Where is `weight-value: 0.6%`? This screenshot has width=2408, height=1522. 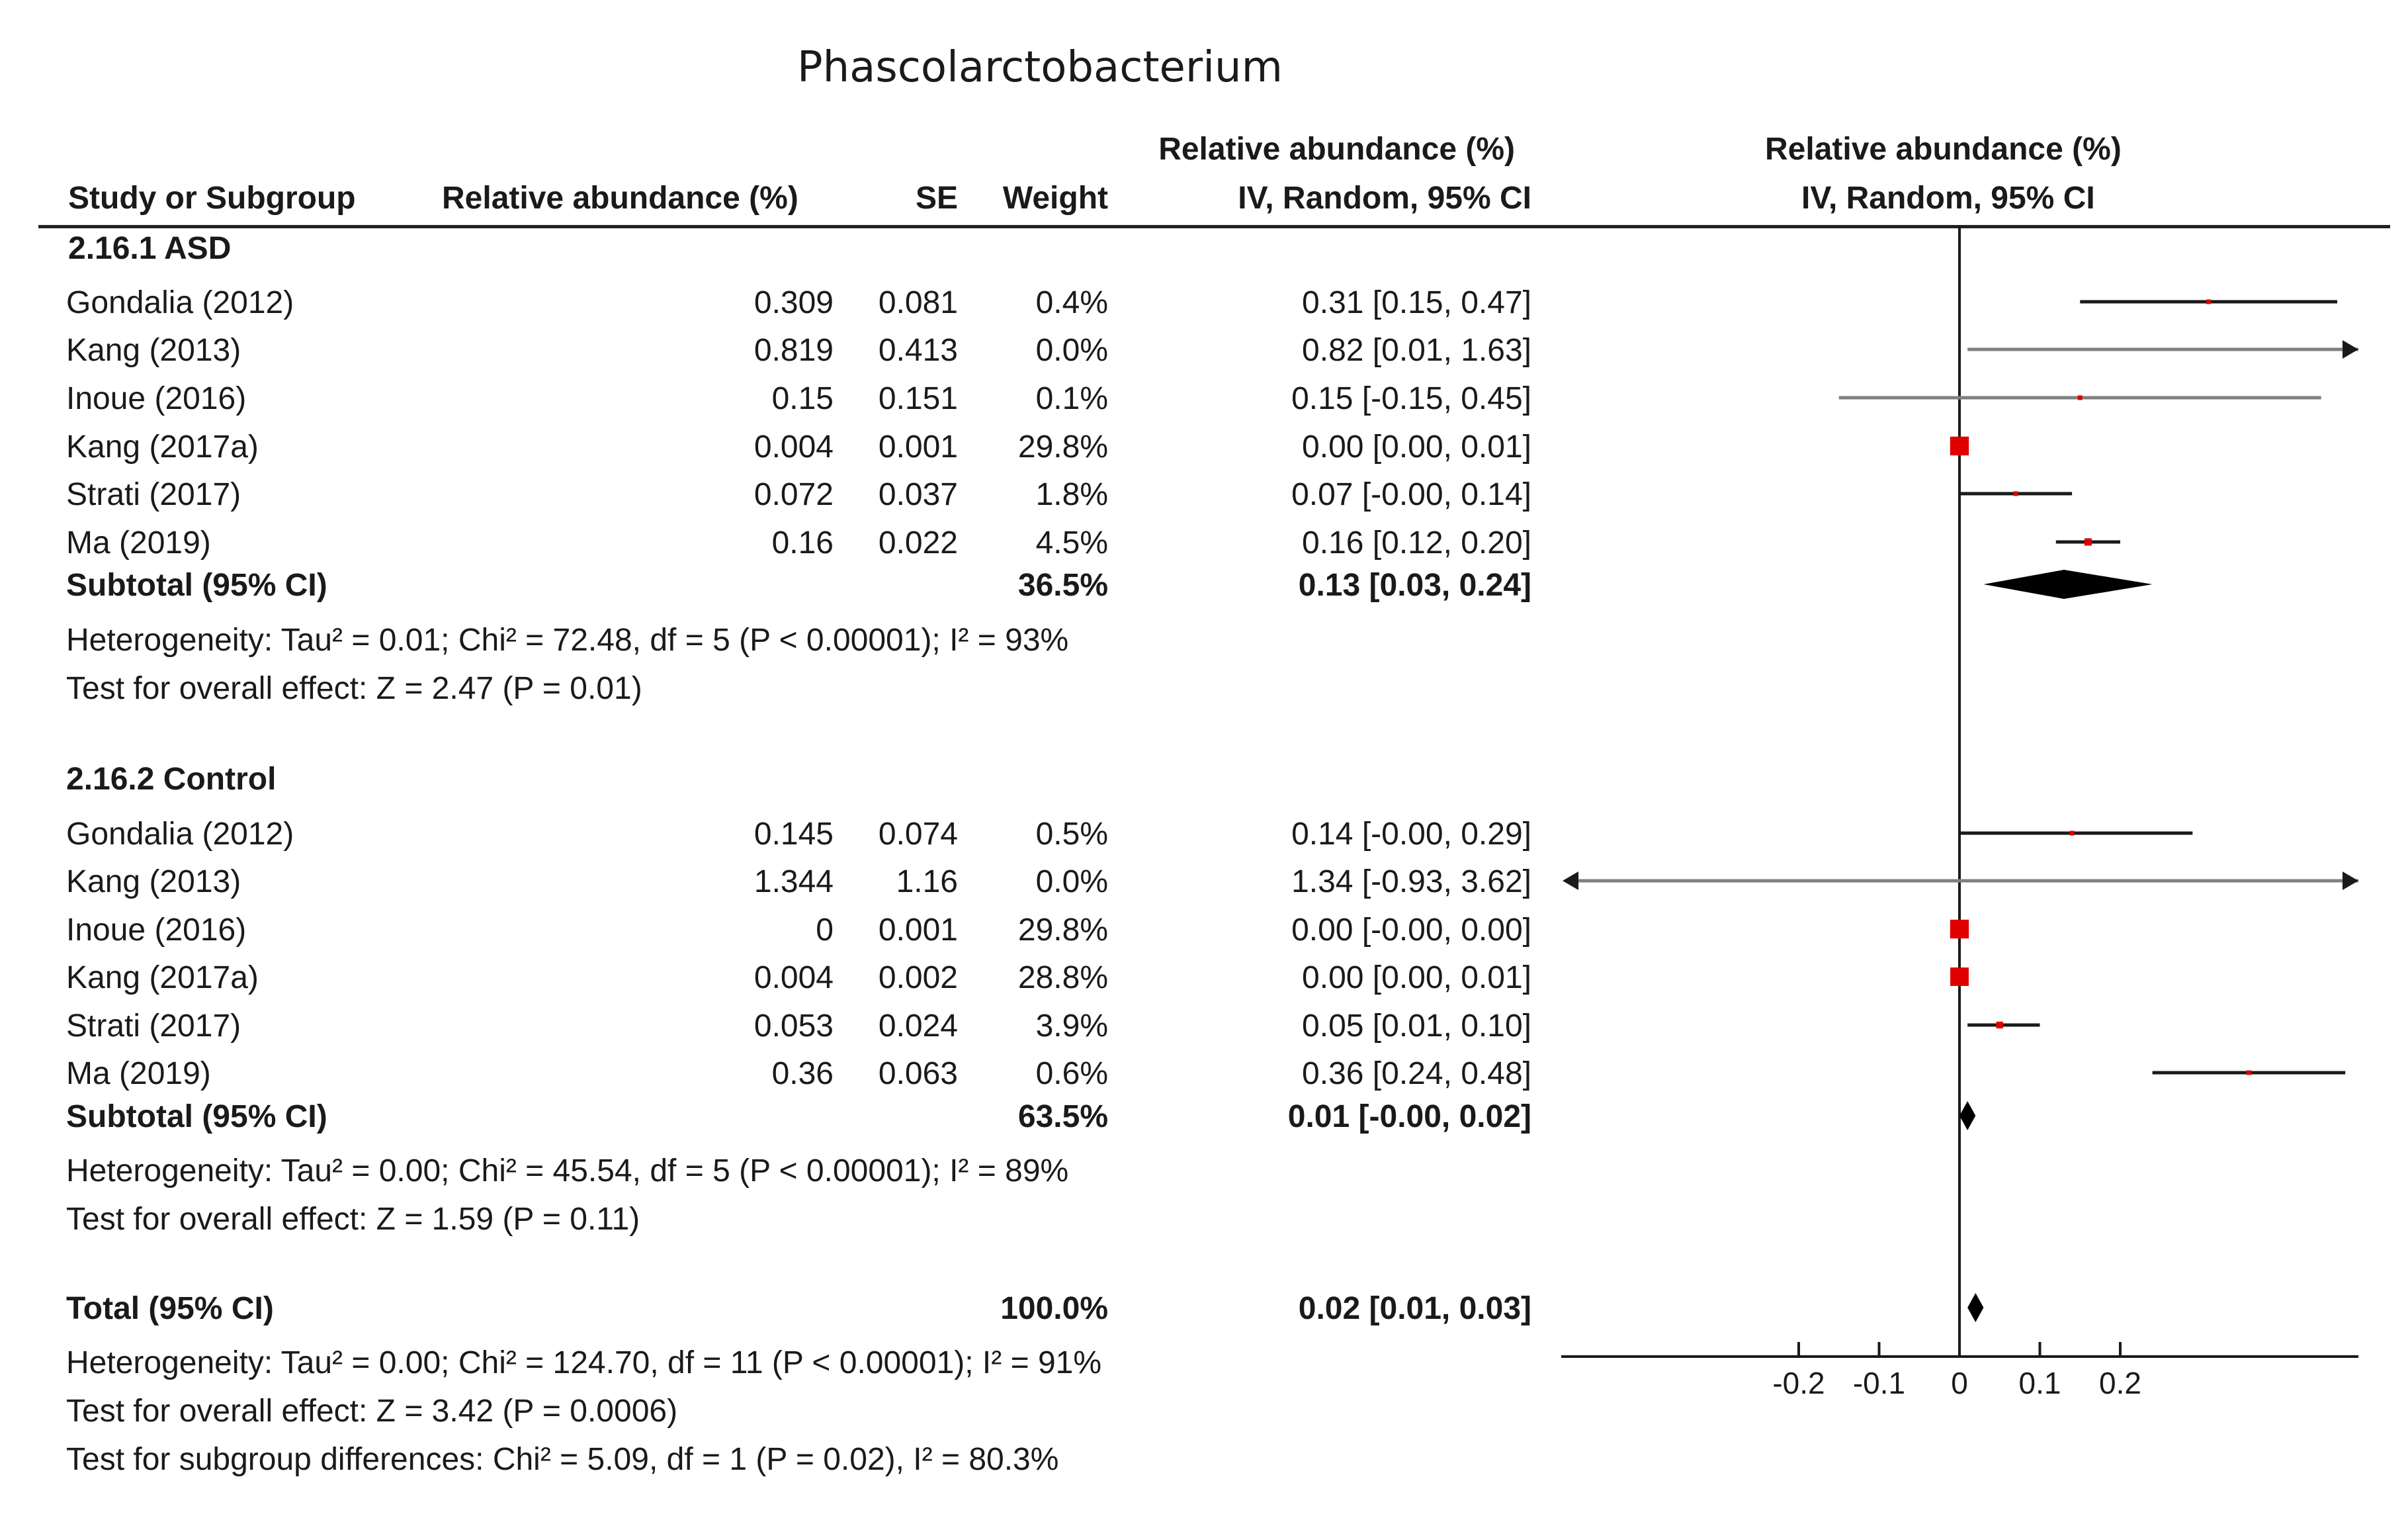 weight-value: 0.6% is located at coordinates (1071, 1073).